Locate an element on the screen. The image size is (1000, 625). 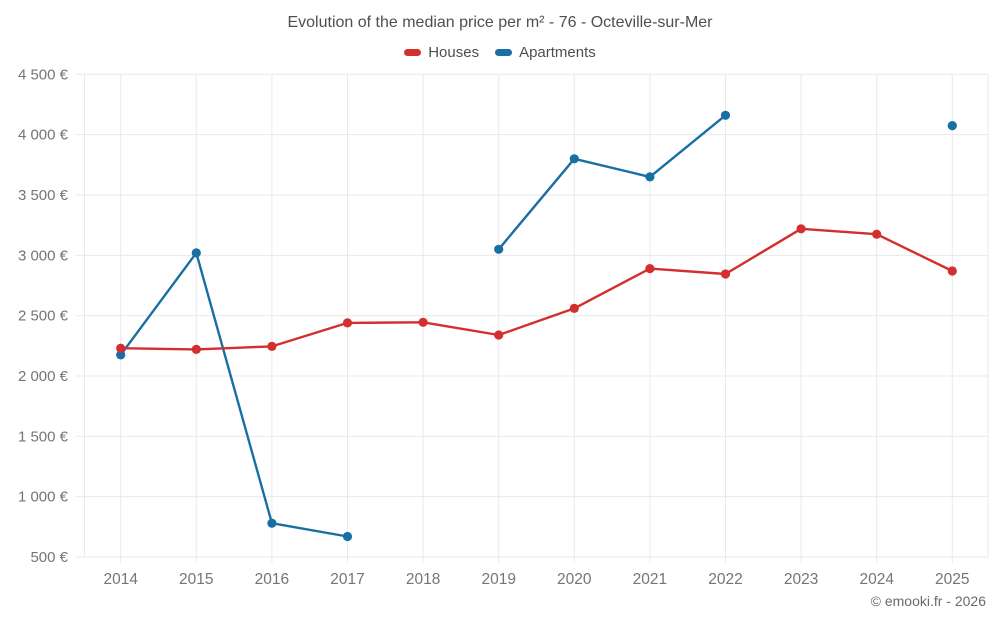
apartments-point-2017 is located at coordinates (347, 536).